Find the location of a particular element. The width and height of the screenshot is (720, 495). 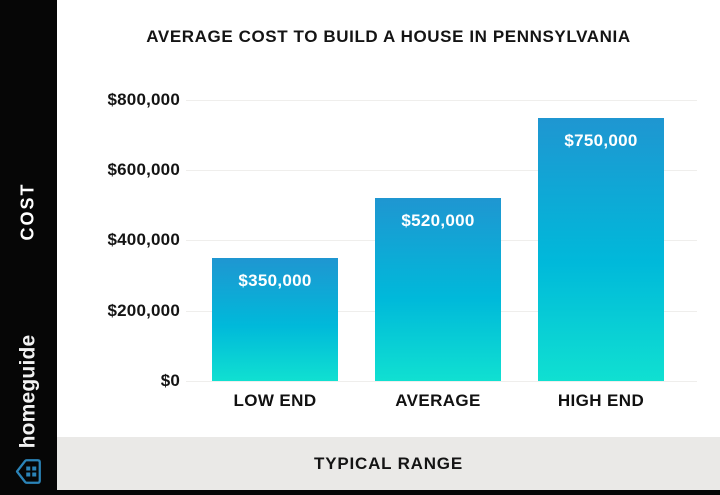

cost-axis-label: COST is located at coordinates (27, 211).